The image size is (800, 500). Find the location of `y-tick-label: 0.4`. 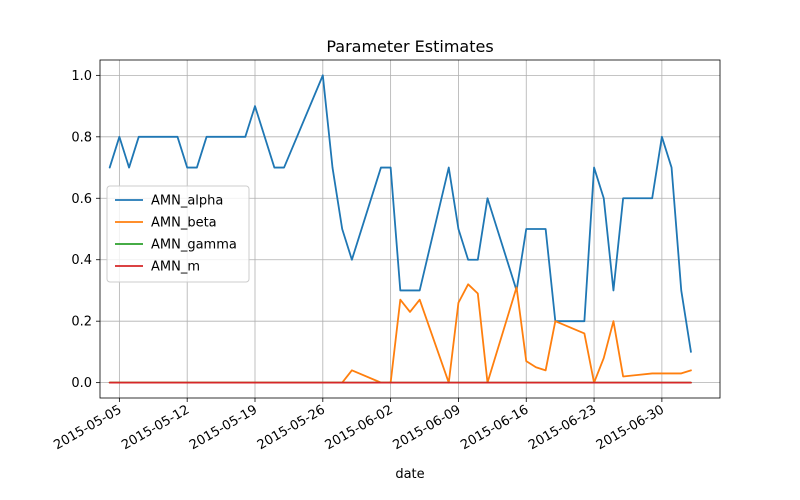

y-tick-label: 0.4 is located at coordinates (81, 260).